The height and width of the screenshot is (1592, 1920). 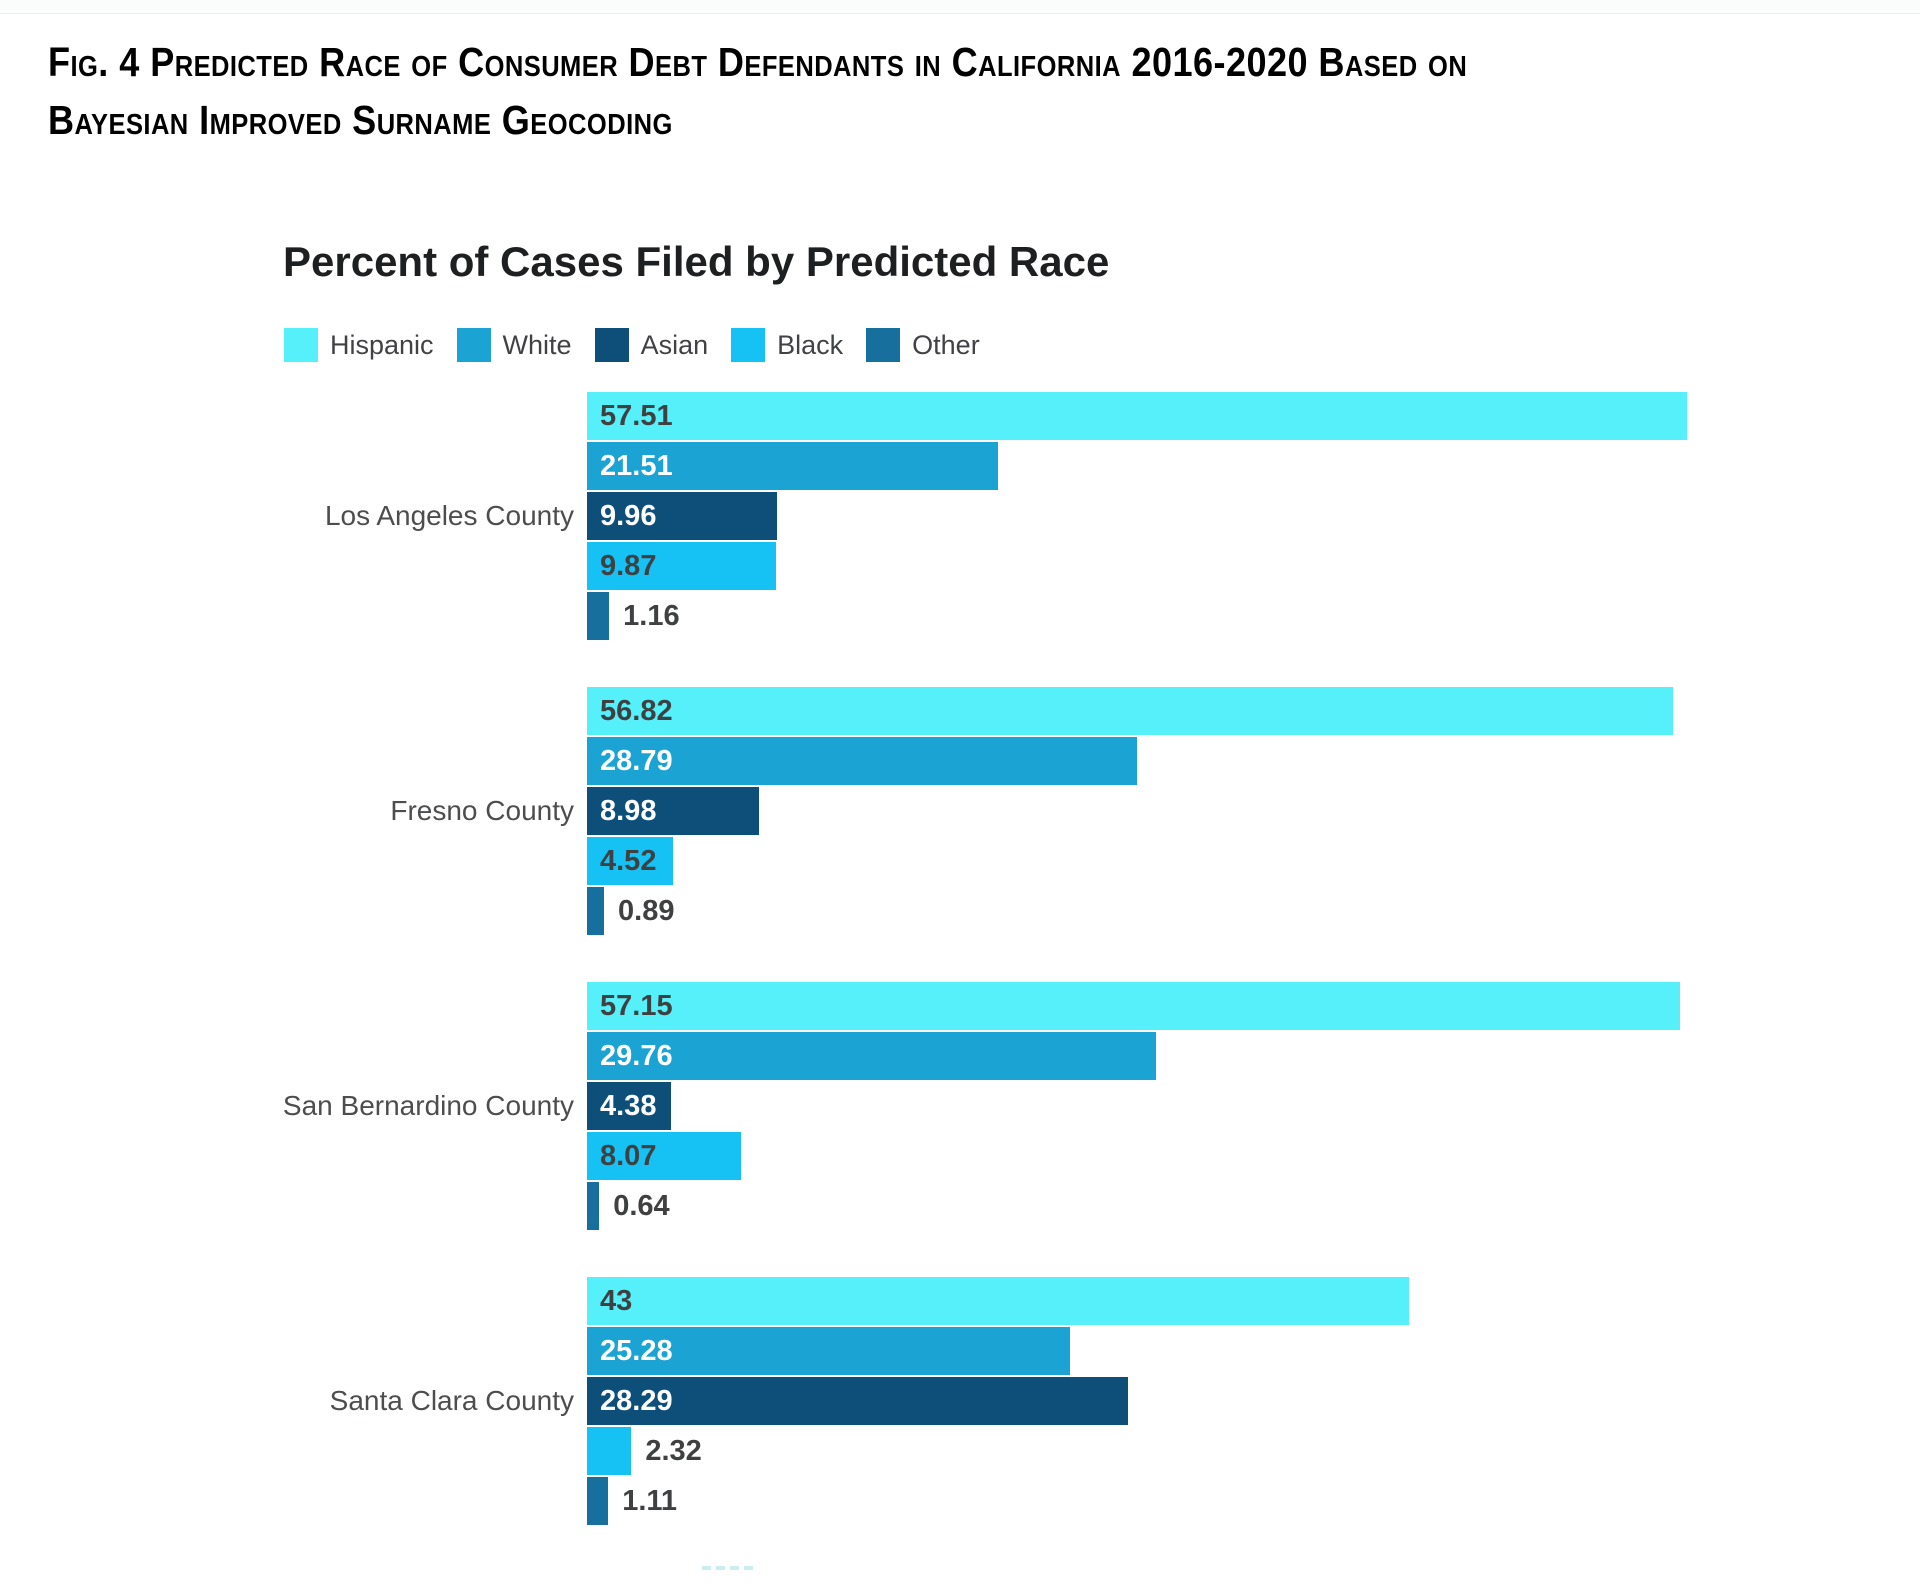 I want to click on bar-value-label: 43, so click(x=616, y=1300).